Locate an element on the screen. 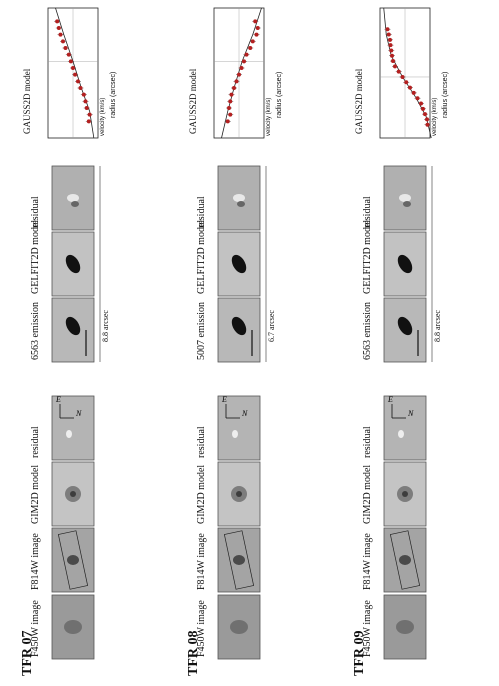  figure-row-1: EN is located at coordinates (74, 333).